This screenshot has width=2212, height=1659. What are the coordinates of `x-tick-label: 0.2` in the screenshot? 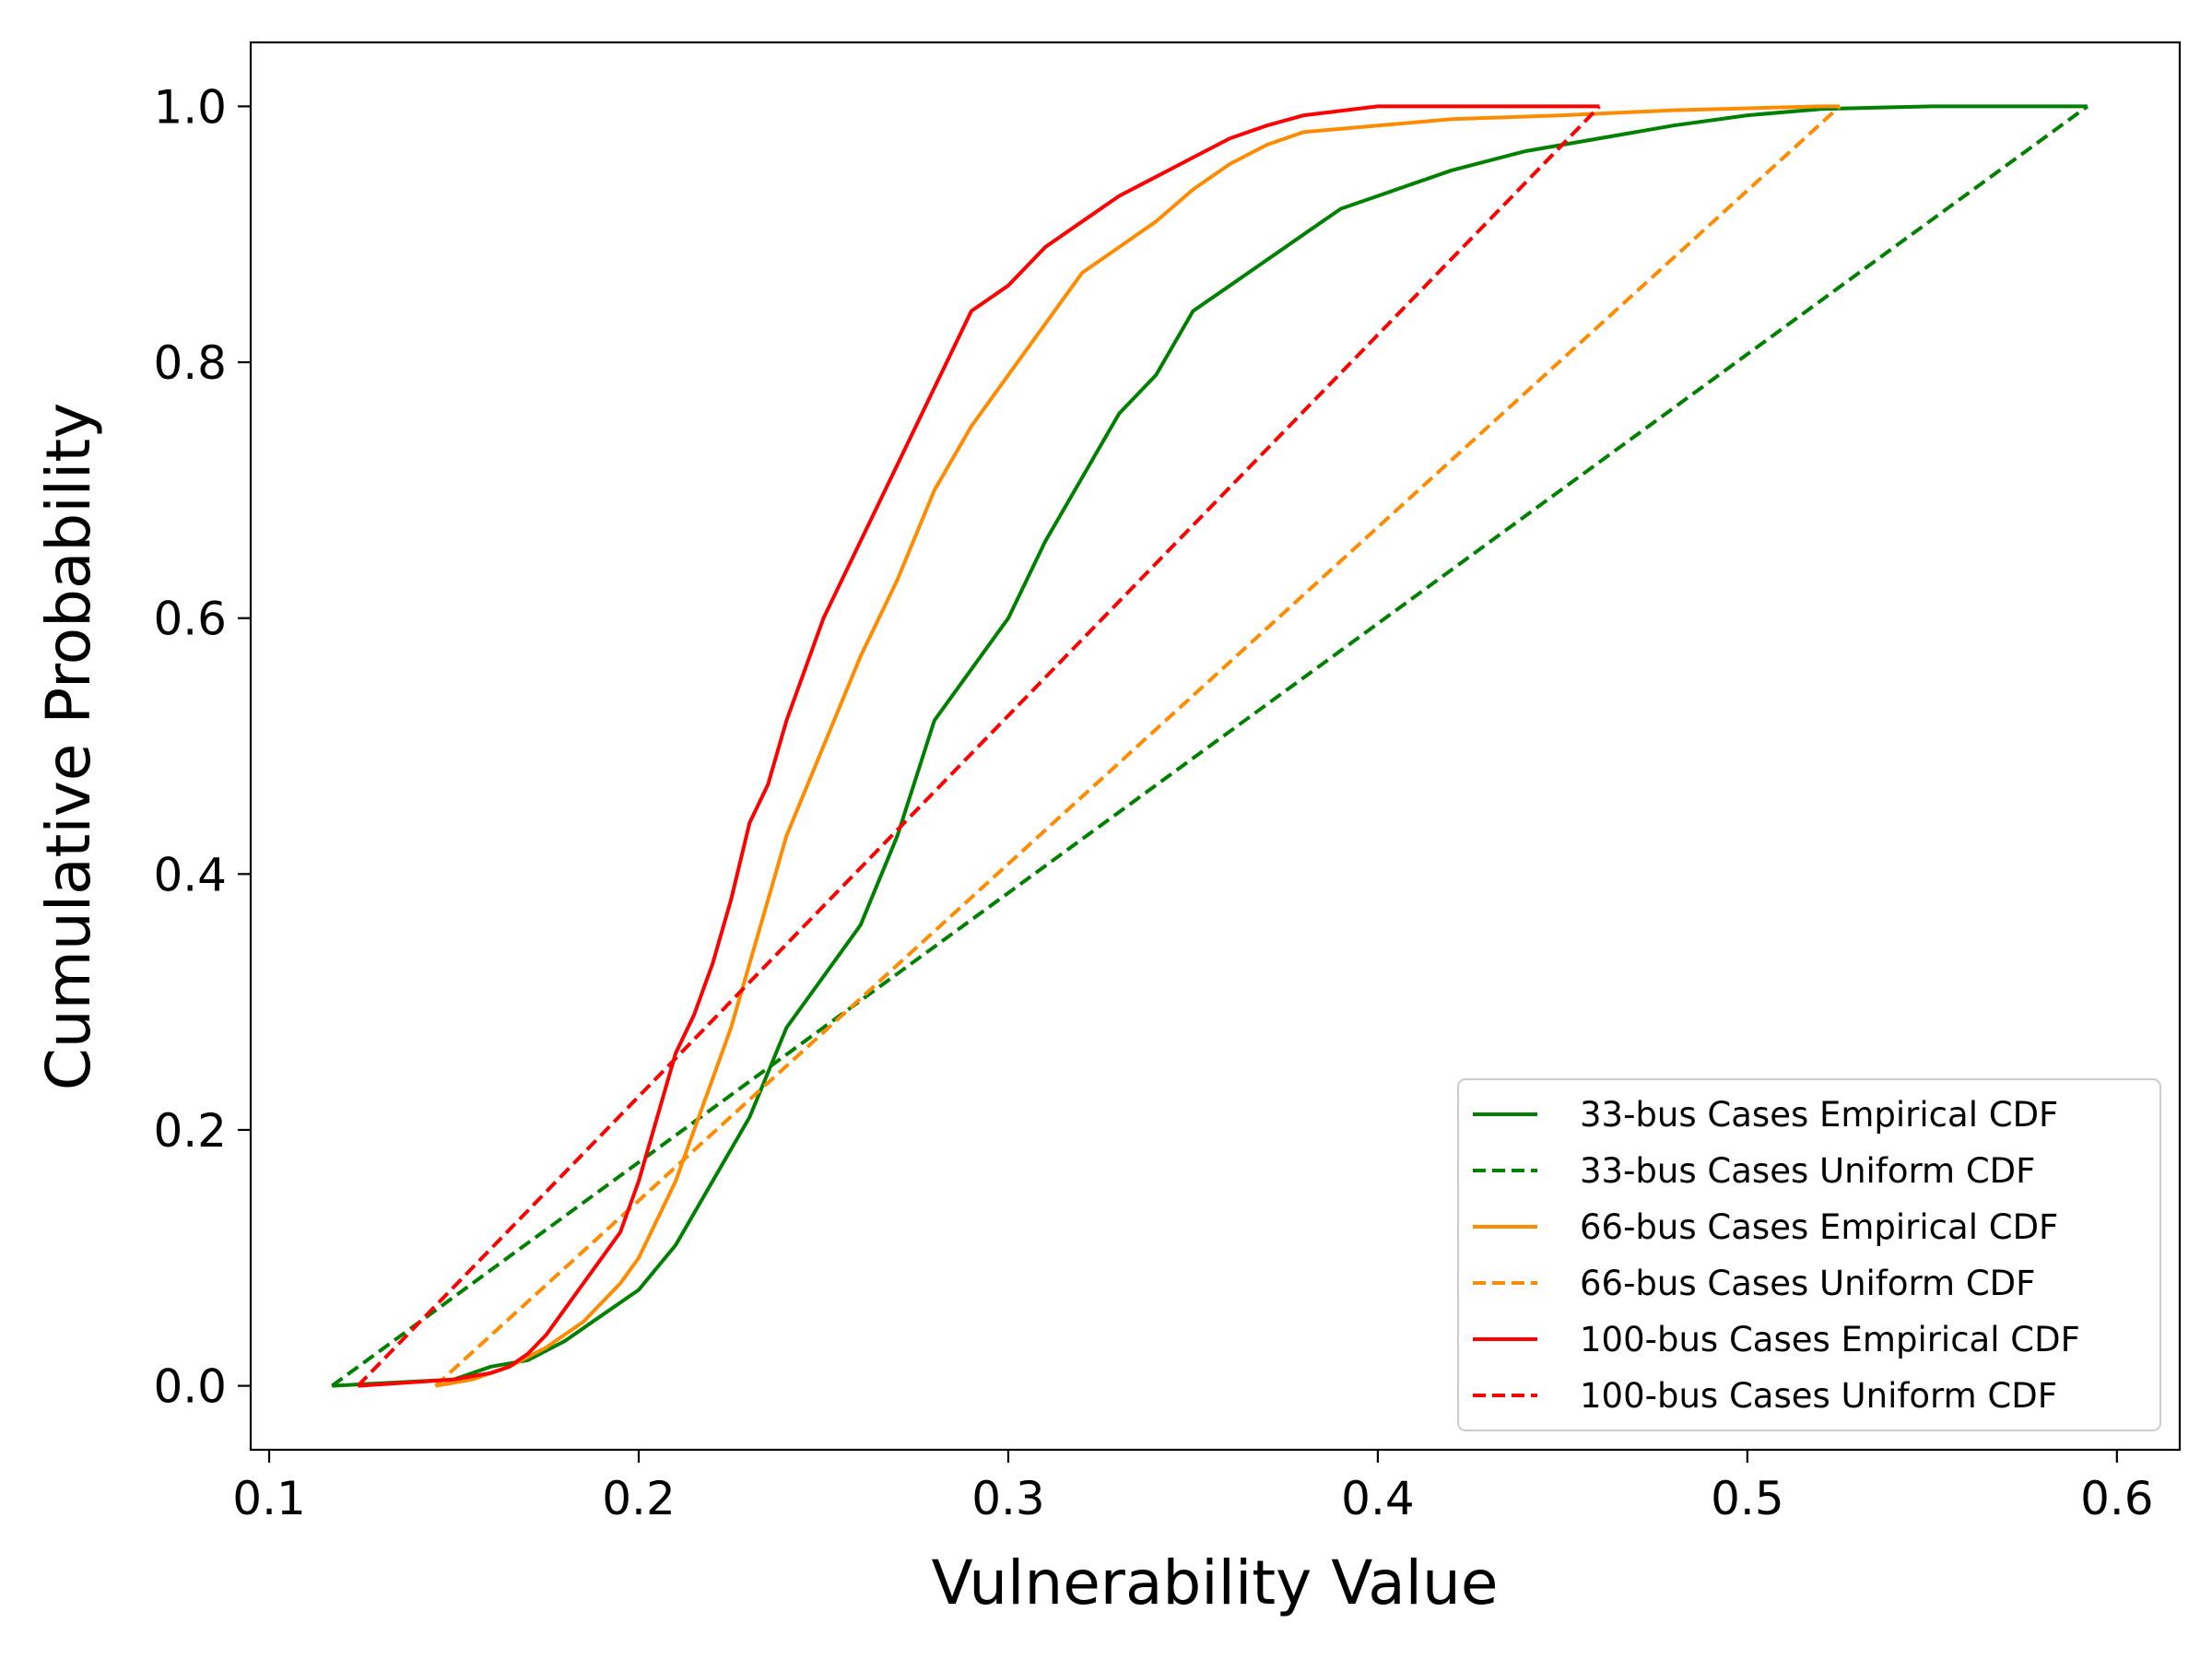 It's located at (639, 1498).